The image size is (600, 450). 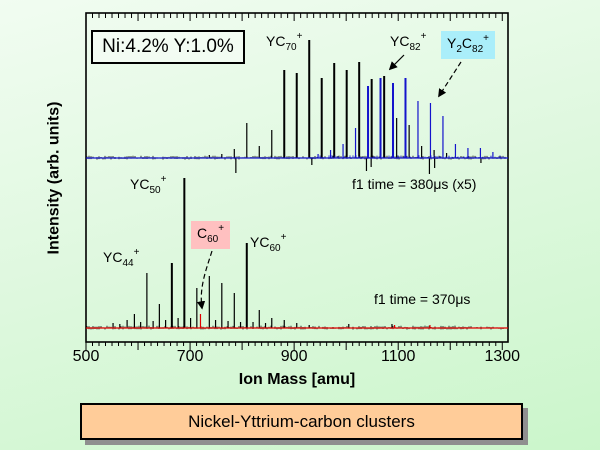 I want to click on yc82-peak-label: YC82+, so click(x=408, y=42).